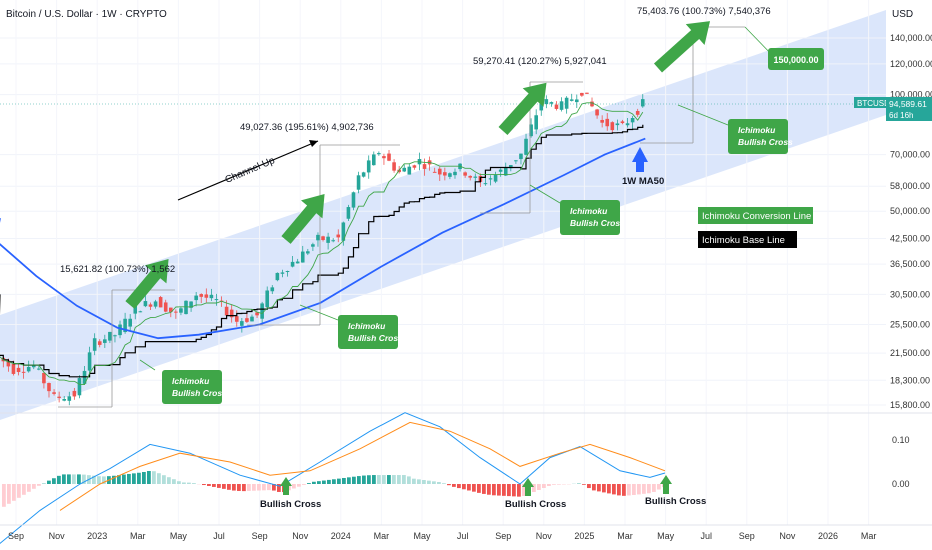  I want to click on channel-up-arrow, so click(248, 170).